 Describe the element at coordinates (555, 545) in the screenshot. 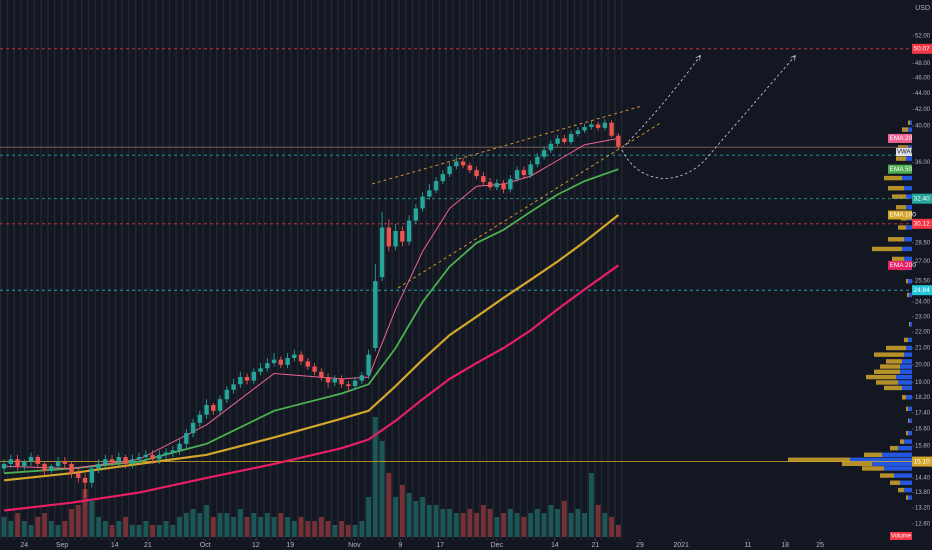

I see `x-tick-label: 14` at that location.